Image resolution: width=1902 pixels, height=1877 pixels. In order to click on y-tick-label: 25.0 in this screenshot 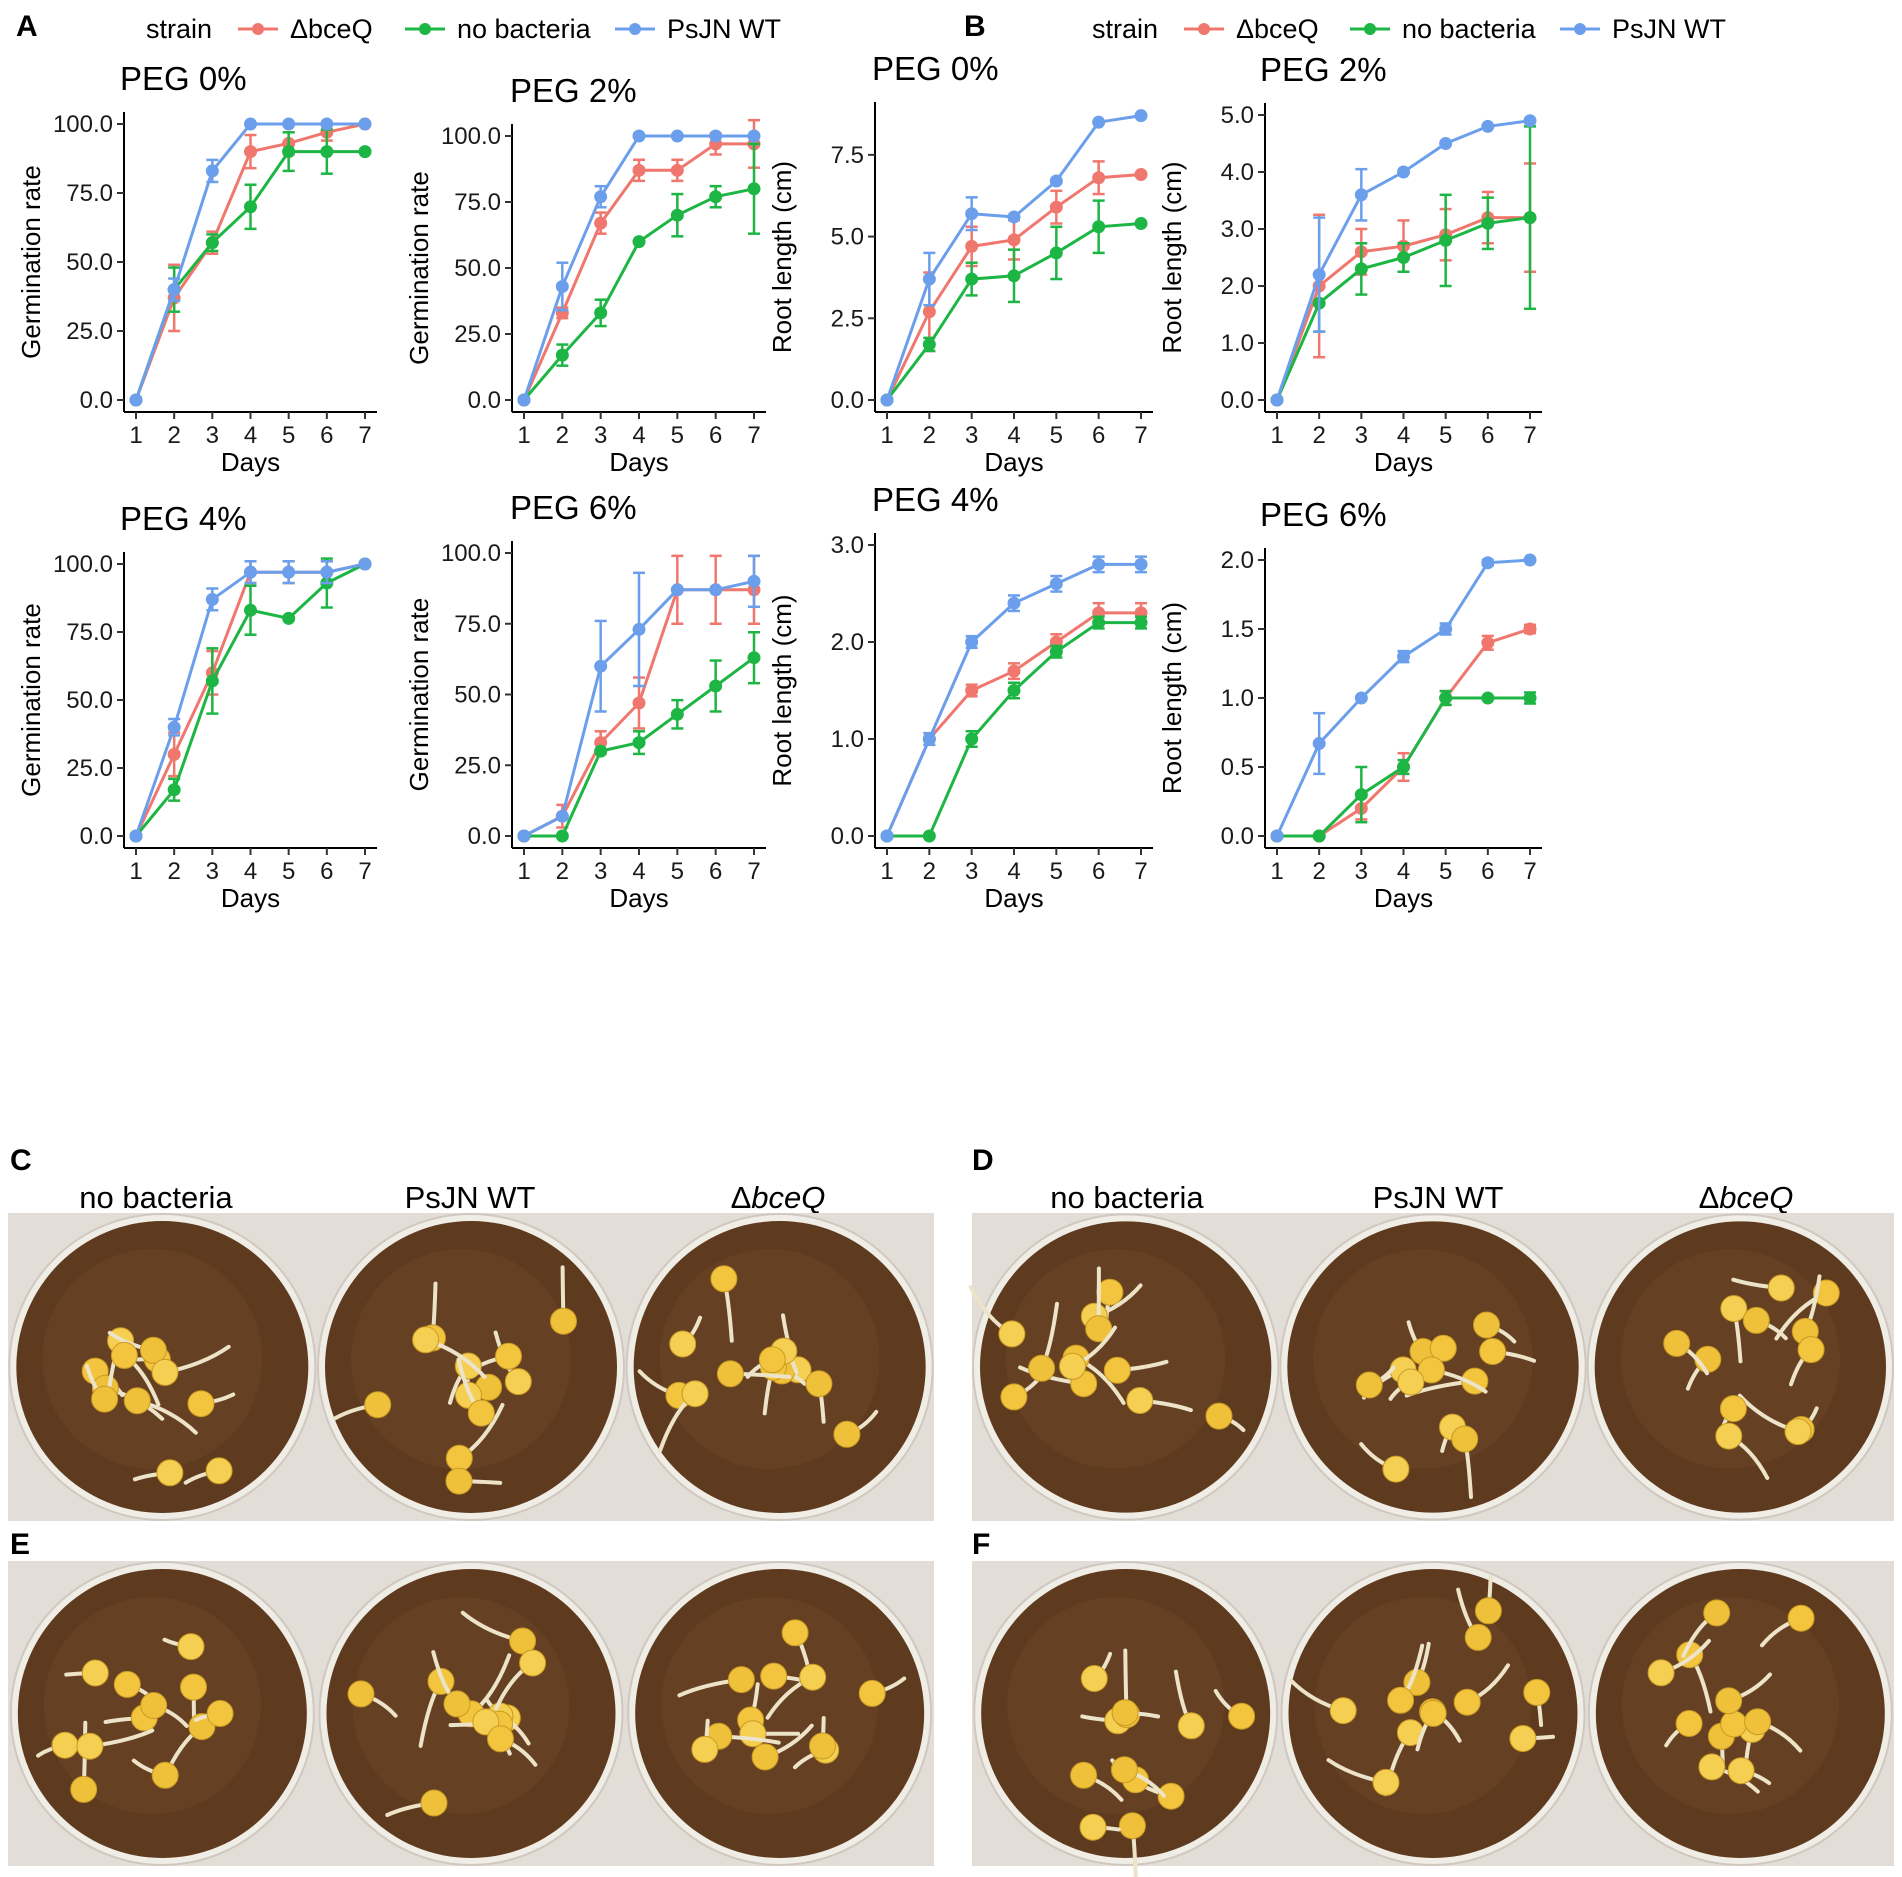, I will do `click(477, 334)`.